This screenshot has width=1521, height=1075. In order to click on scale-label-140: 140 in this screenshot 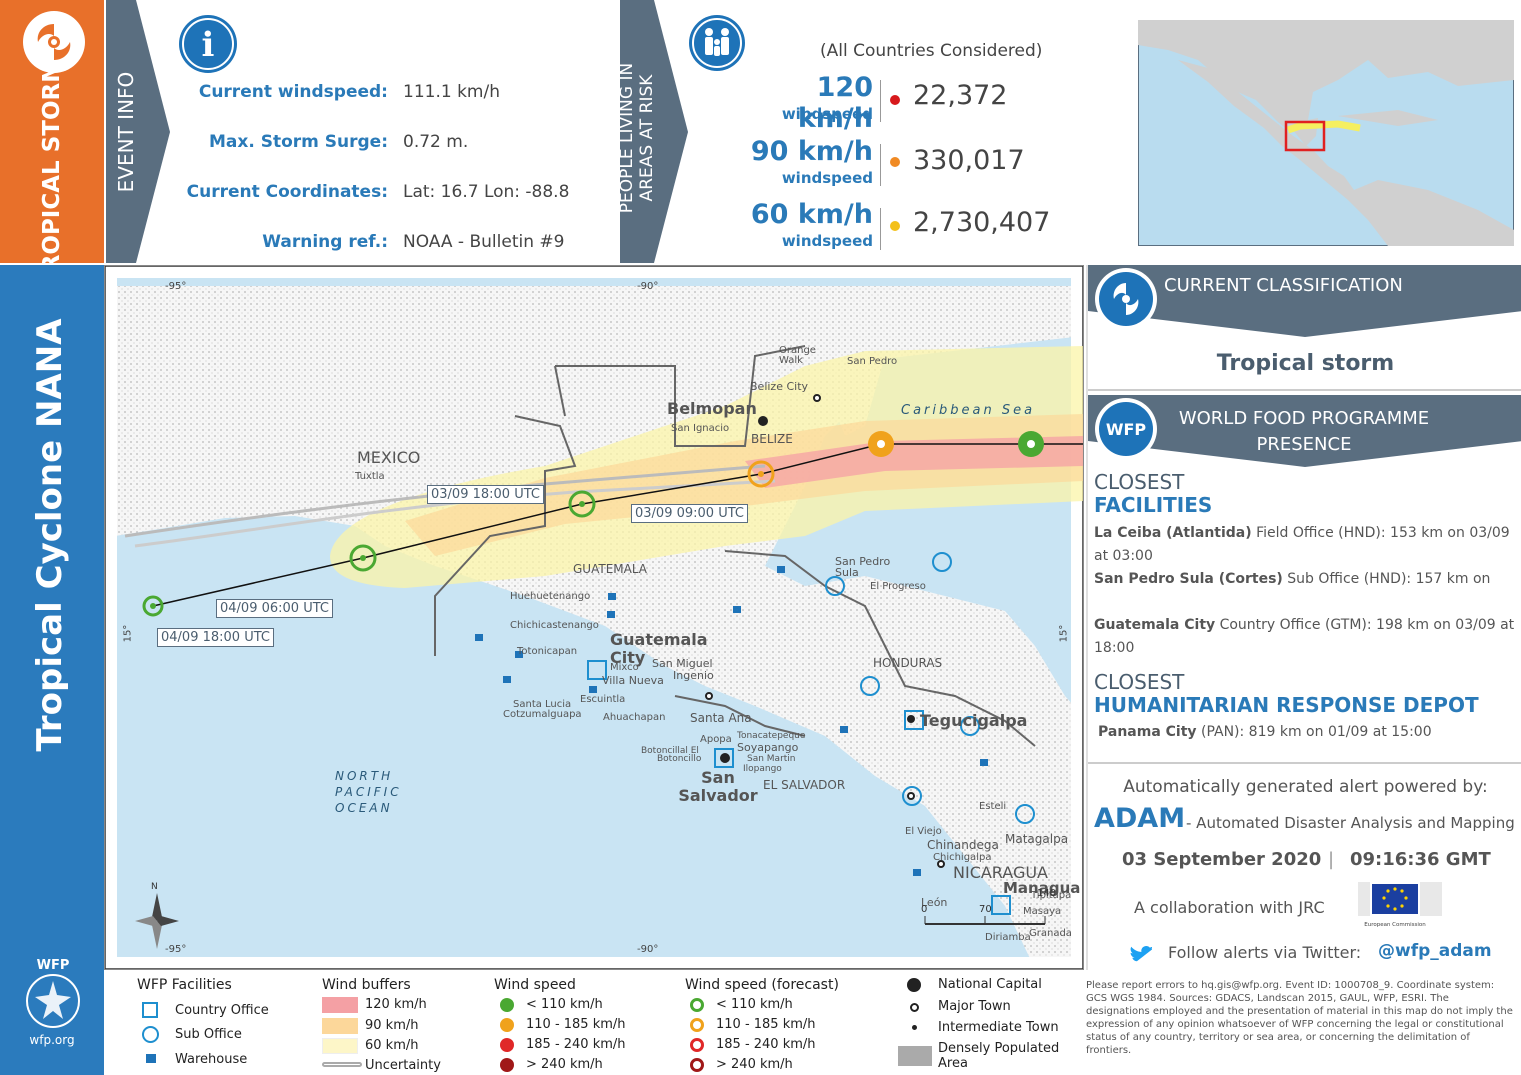, I will do `click(1047, 893)`.